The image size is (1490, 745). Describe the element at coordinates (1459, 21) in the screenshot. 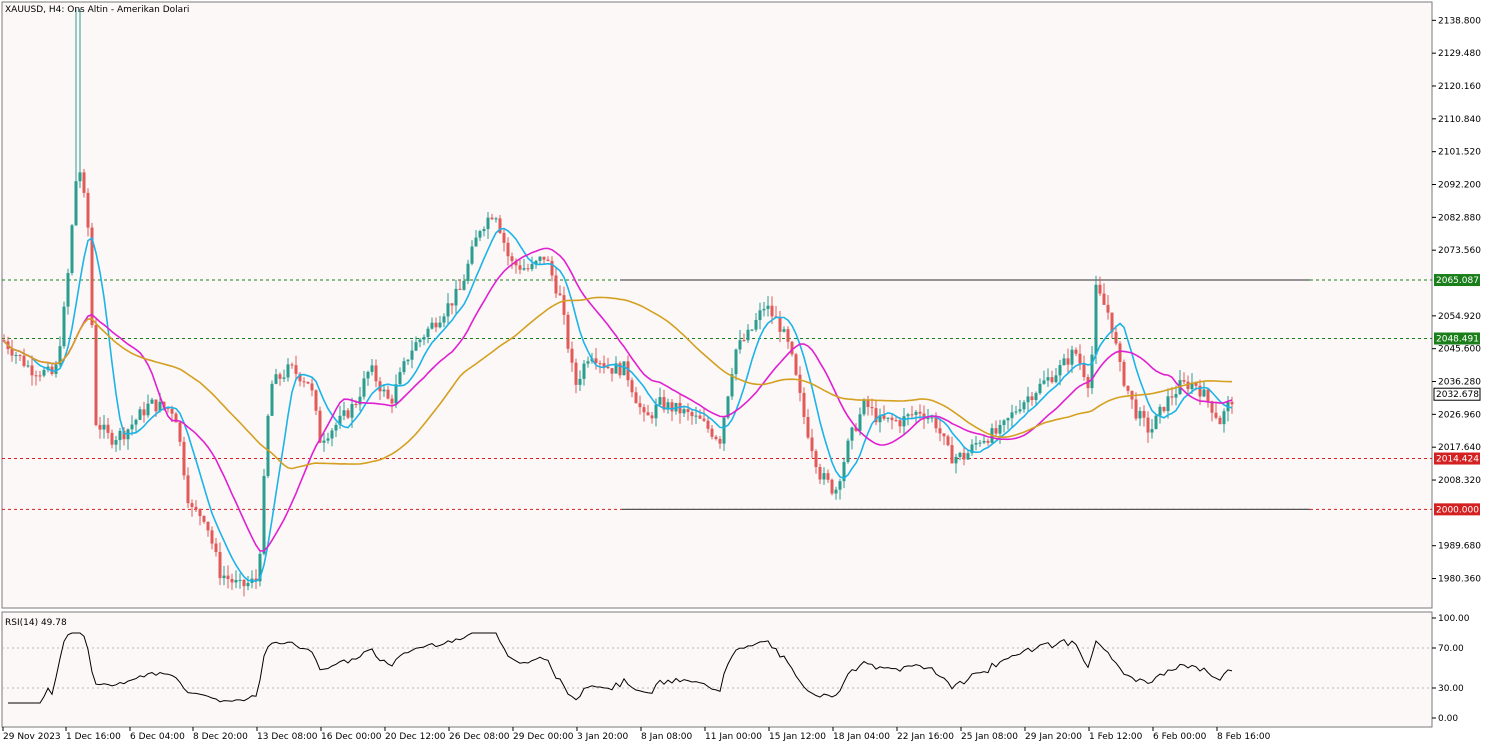

I see `price-tick-label: 2138.800` at that location.